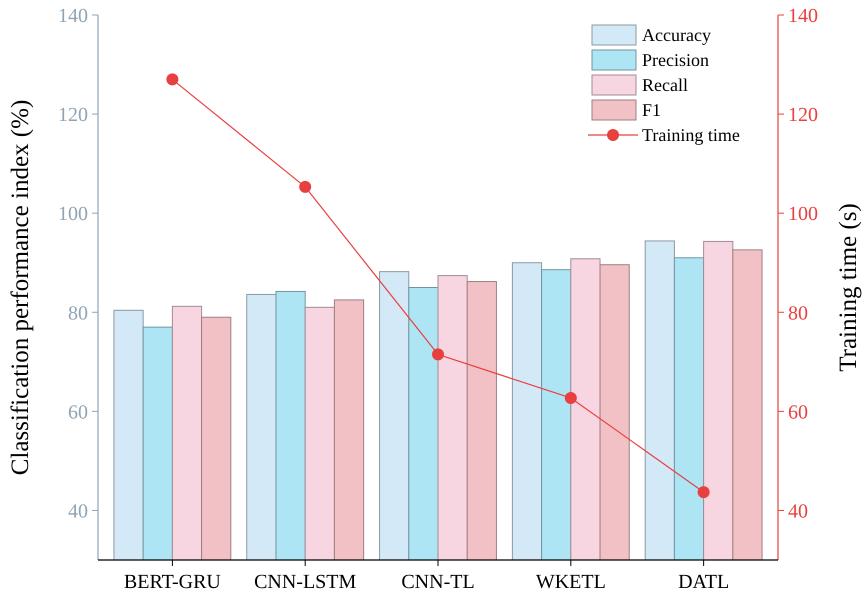 This screenshot has width=868, height=602. Describe the element at coordinates (675, 60) in the screenshot. I see `legend-label: Precision` at that location.